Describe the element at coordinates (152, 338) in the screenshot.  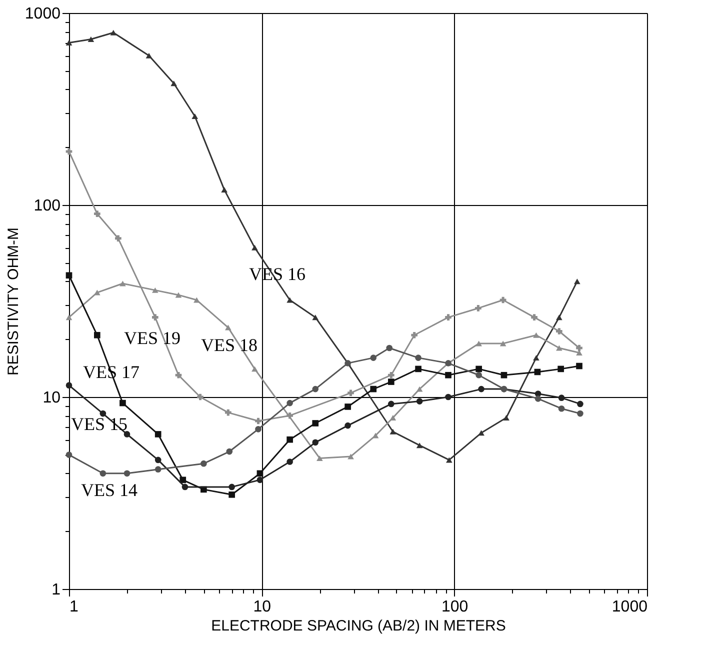
I see `annotation: VES 19` at that location.